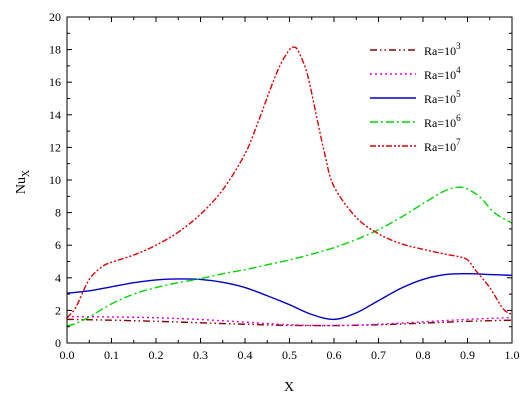 This screenshot has width=521, height=399. Describe the element at coordinates (55, 147) in the screenshot. I see `y-tick-label: 12` at that location.